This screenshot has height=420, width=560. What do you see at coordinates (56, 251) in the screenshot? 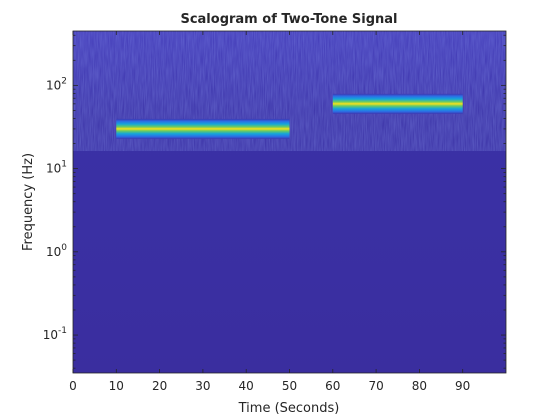
I see `y-tick-label: 10⁰` at bounding box center [56, 251].